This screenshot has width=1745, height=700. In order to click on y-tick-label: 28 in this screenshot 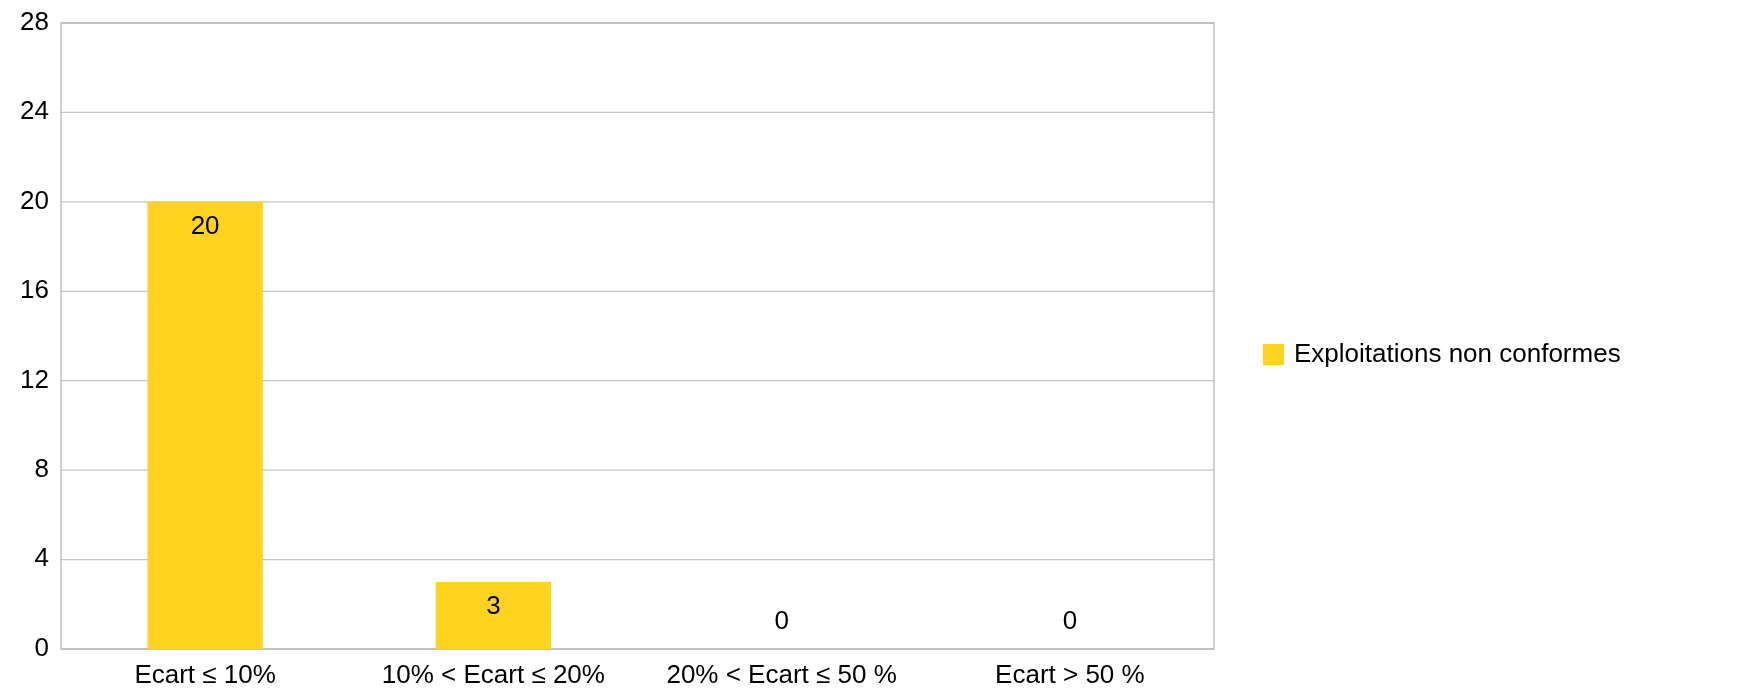, I will do `click(34, 20)`.